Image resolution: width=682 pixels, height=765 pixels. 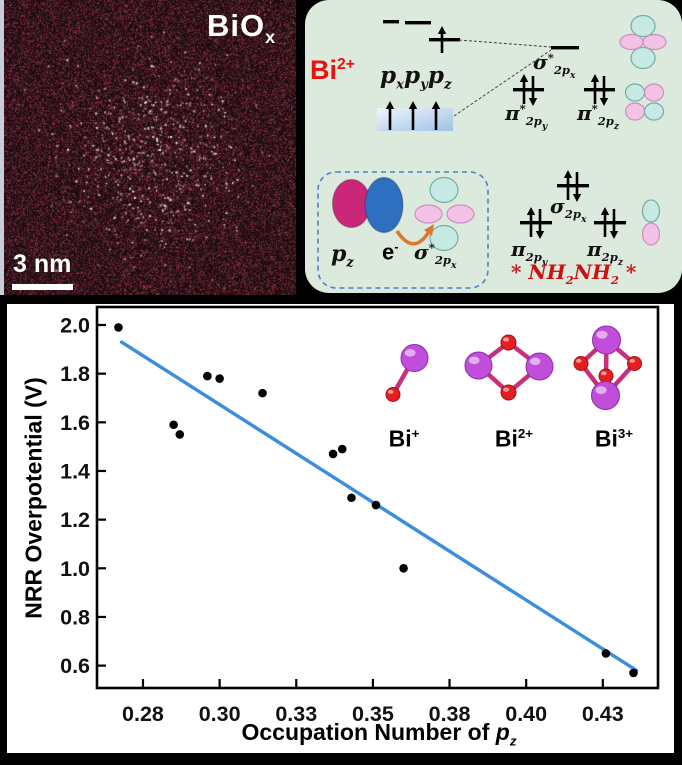 I want to click on p-orbitals-label: pxpypz, so click(x=416, y=77).